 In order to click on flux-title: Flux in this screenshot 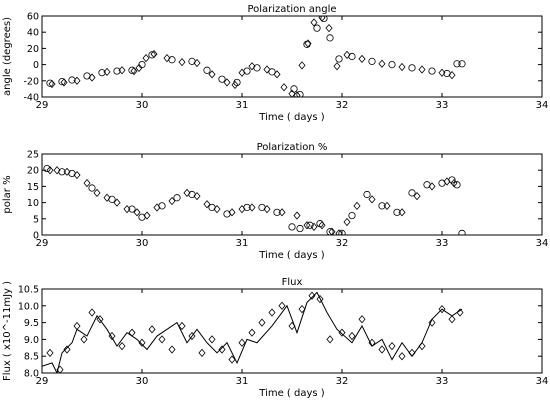, I will do `click(292, 282)`.